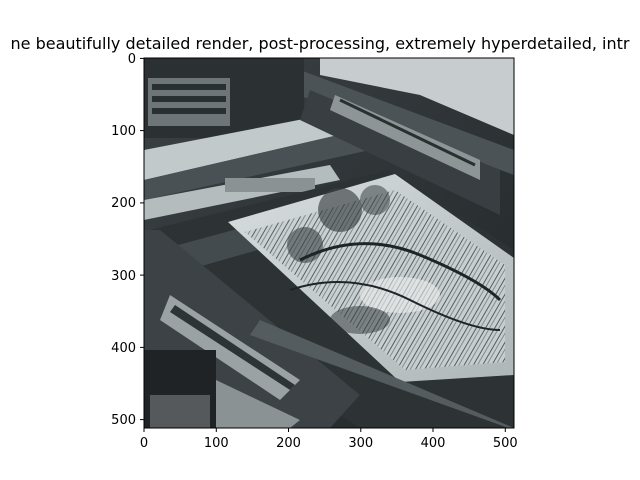  What do you see at coordinates (127, 240) in the screenshot?
I see `y-axis: 0 100 200 300 400 500` at bounding box center [127, 240].